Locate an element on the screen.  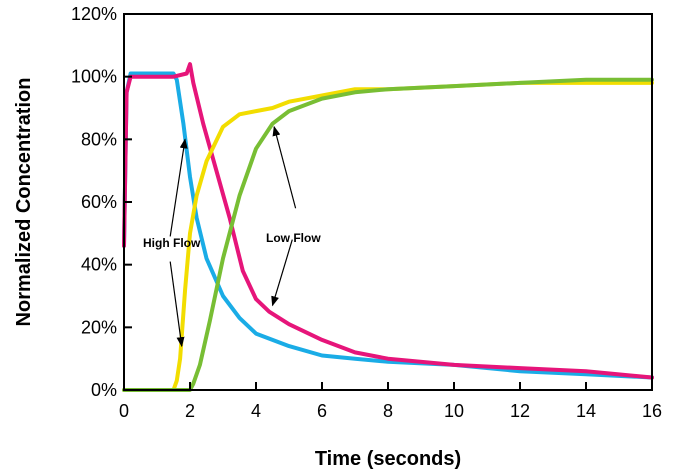
y-tick-label: 40% is located at coordinates (99, 265).